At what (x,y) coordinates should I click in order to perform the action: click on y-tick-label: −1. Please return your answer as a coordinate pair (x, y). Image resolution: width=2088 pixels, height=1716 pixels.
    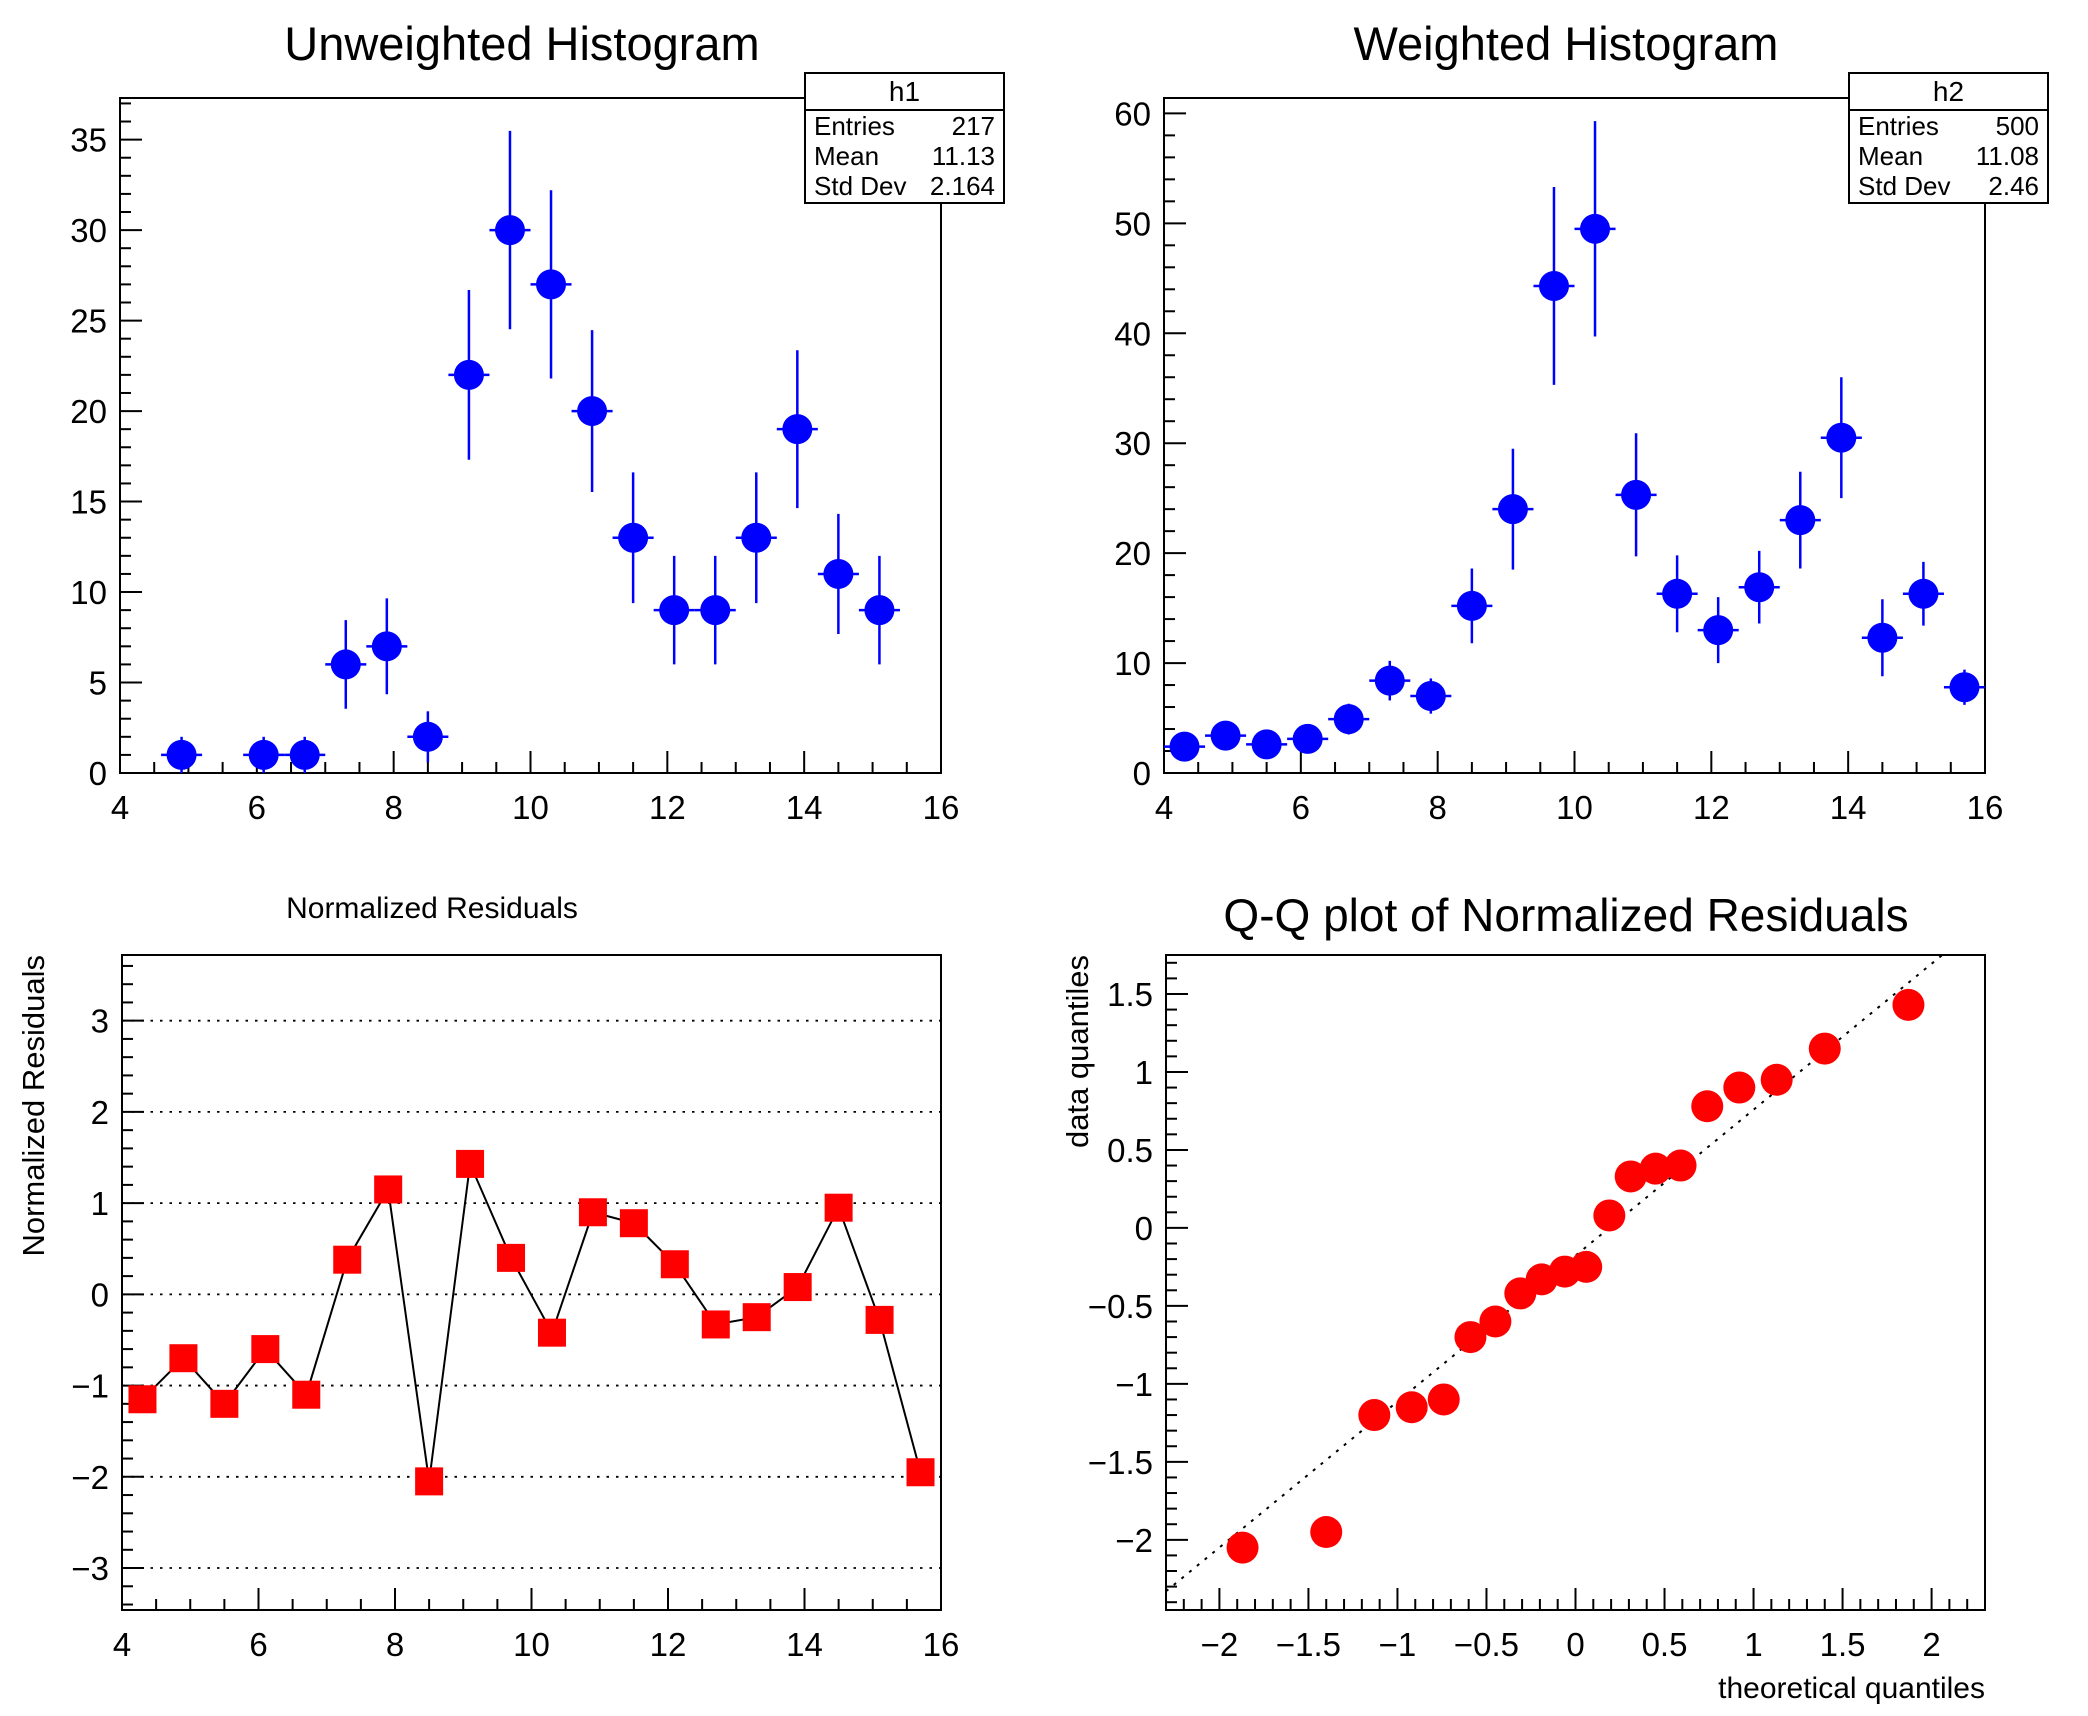
    Looking at the image, I should click on (1134, 1384).